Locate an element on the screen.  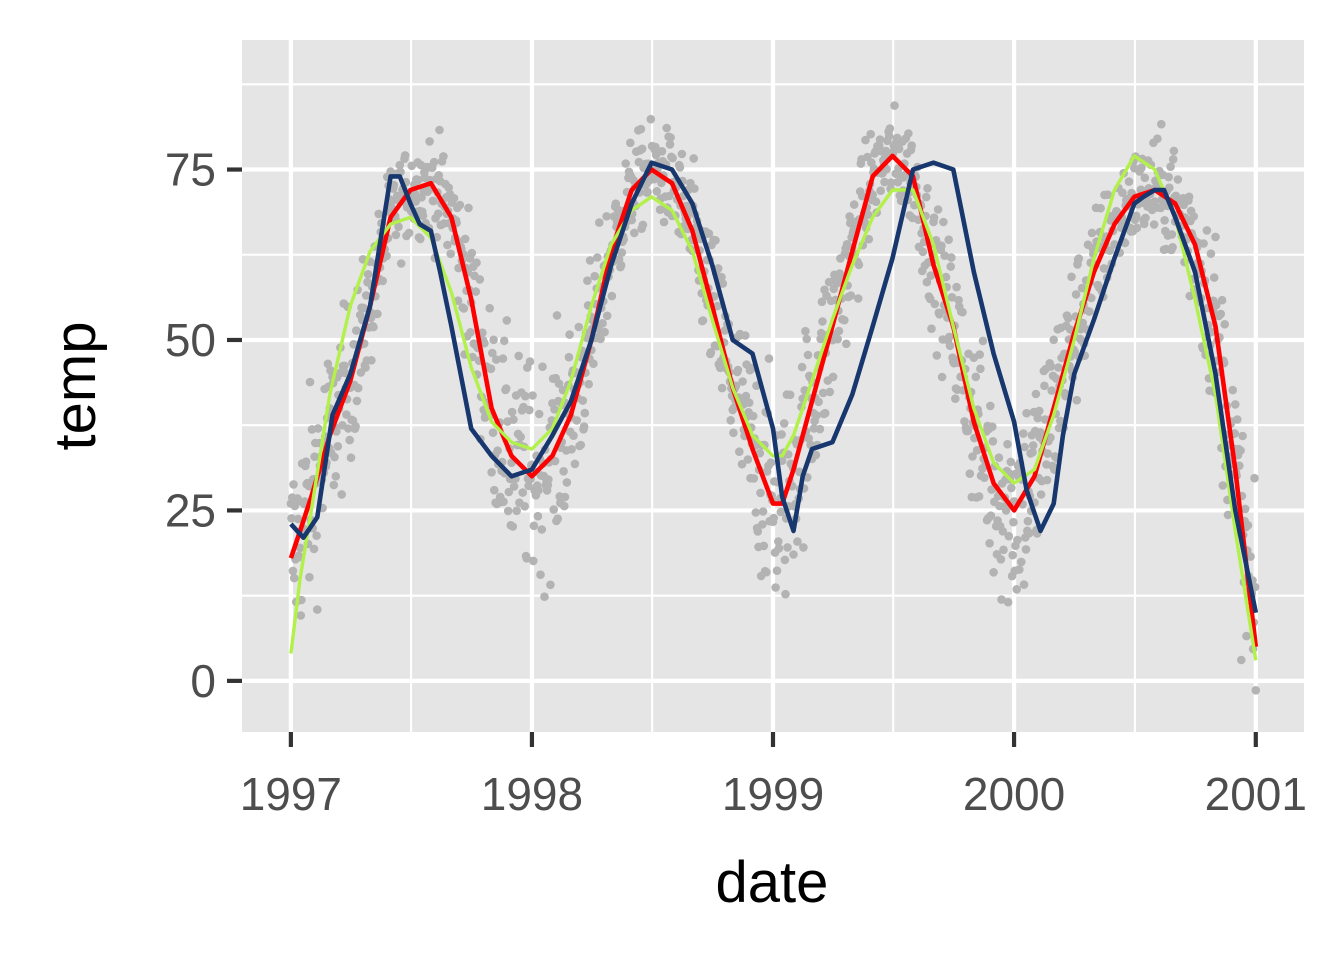
x-tick-label: 1999 is located at coordinates (773, 794).